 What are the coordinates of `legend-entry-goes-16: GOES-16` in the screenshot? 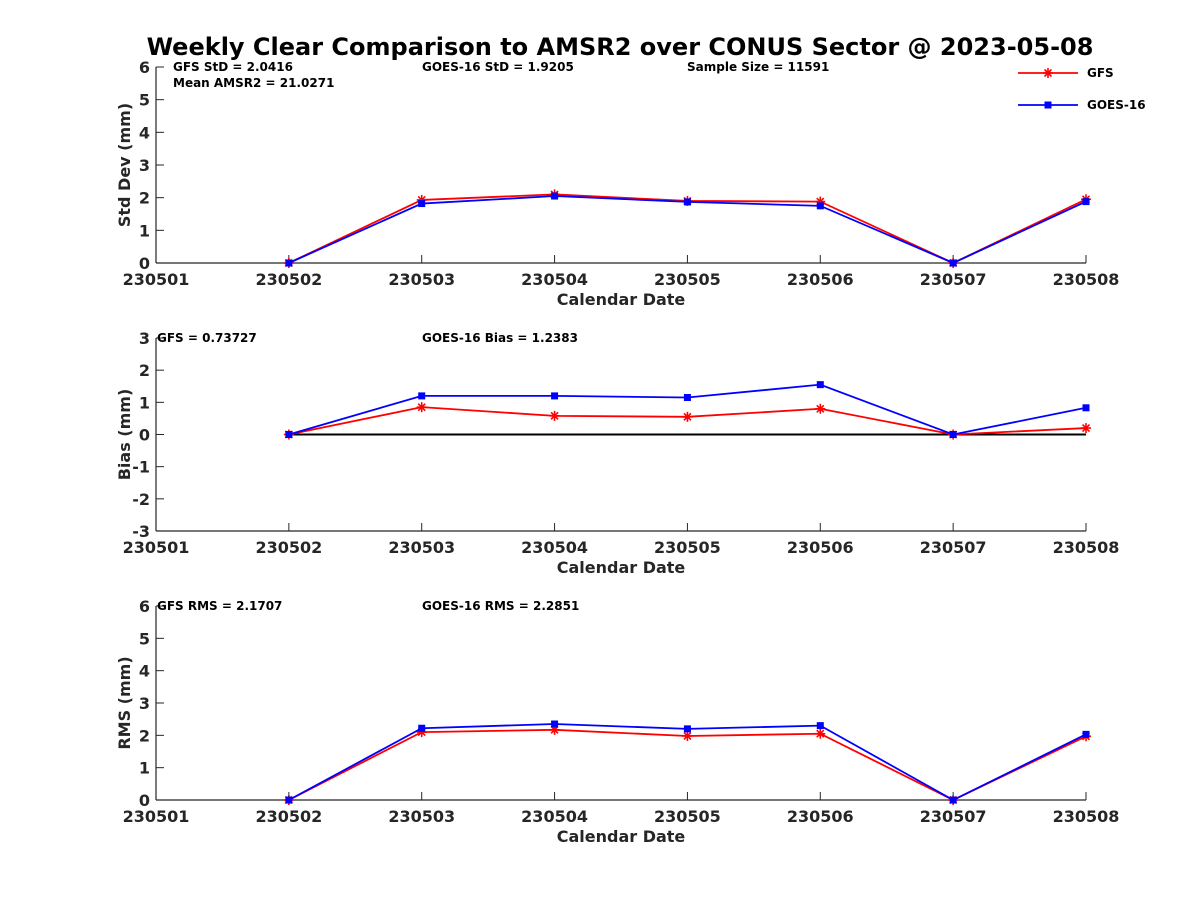 It's located at (1082, 105).